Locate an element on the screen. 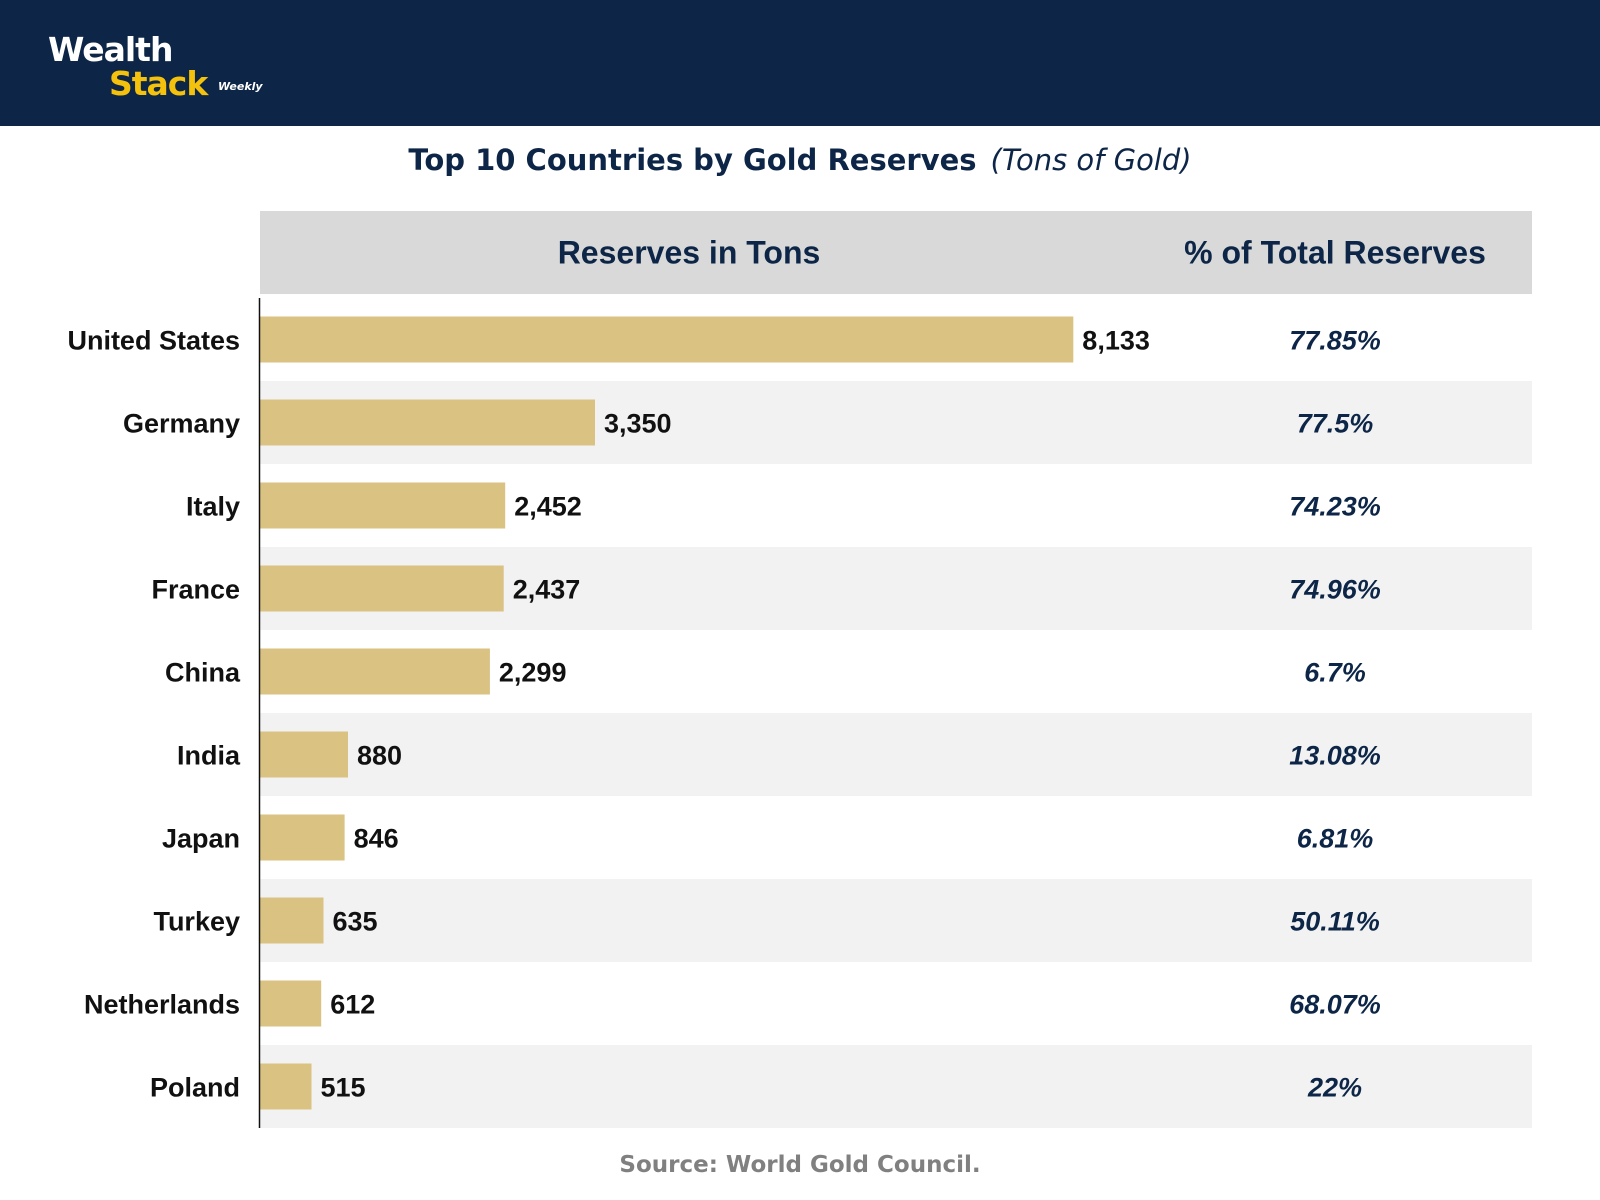 This screenshot has width=1600, height=1200. logo-word-weekly: Weekly is located at coordinates (240, 86).